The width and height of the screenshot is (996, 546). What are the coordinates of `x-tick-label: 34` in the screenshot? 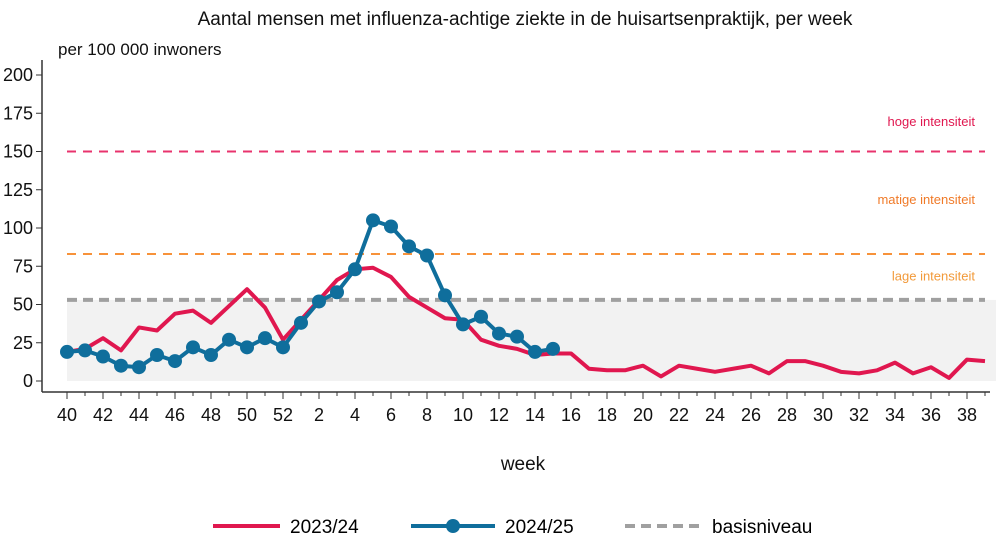 It's located at (895, 415).